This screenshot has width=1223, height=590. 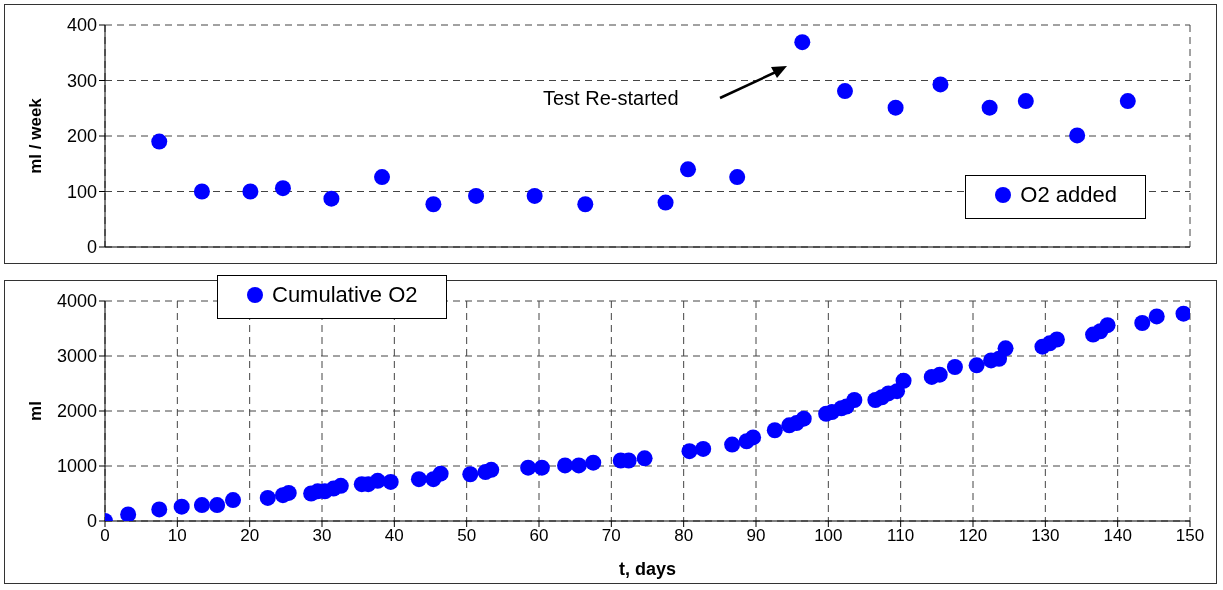 What do you see at coordinates (1190, 536) in the screenshot?
I see `x-tick-label: 150` at bounding box center [1190, 536].